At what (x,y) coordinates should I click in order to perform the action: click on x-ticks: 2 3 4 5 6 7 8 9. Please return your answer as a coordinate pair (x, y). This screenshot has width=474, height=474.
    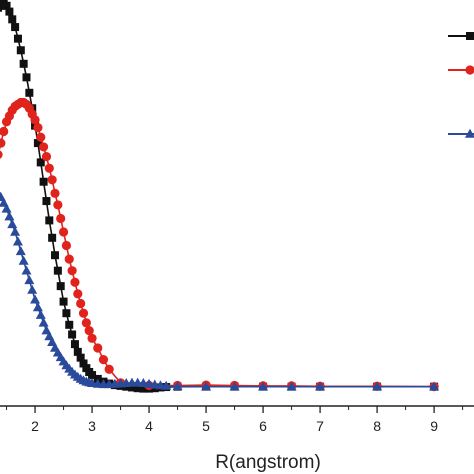
    Looking at the image, I should click on (235, 420).